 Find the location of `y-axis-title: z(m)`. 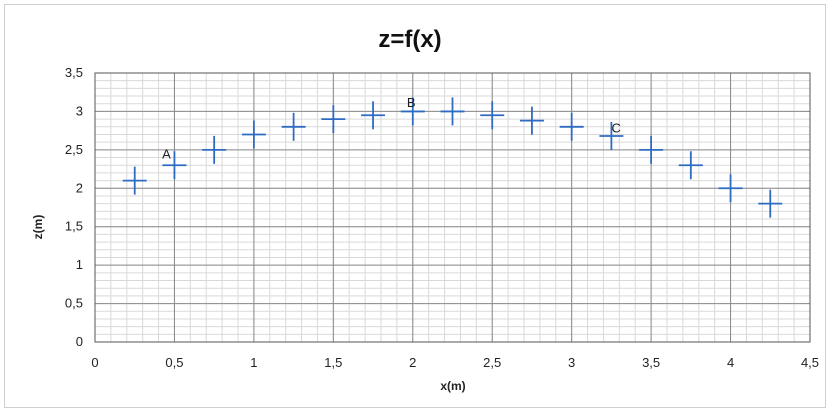

y-axis-title: z(m) is located at coordinates (38, 227).